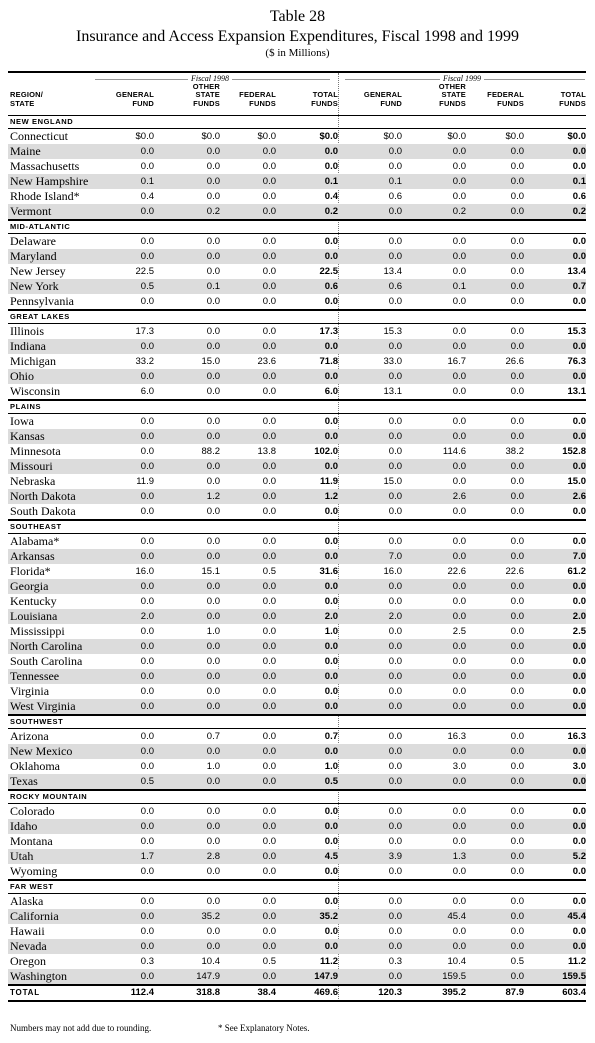 The image size is (595, 1043). I want to click on value-cell: 16.3, so click(457, 736).